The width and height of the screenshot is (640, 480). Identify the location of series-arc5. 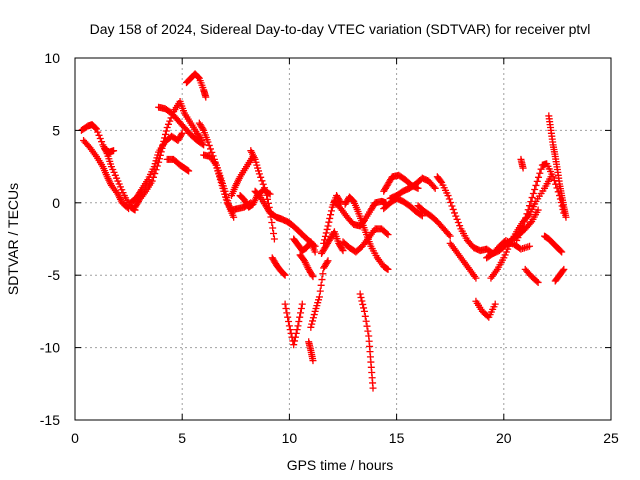
(181, 126).